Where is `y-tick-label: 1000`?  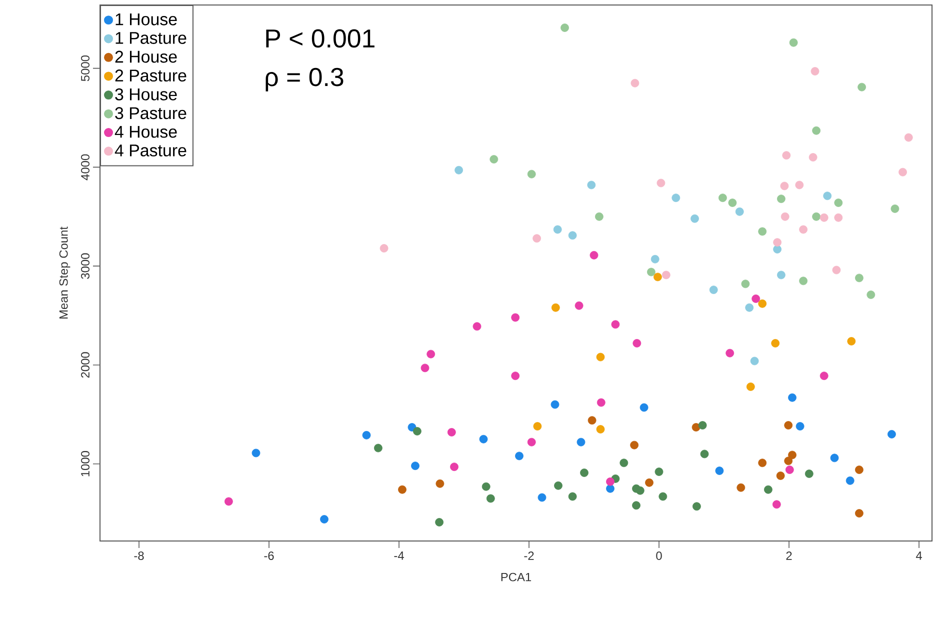 y-tick-label: 1000 is located at coordinates (85, 463).